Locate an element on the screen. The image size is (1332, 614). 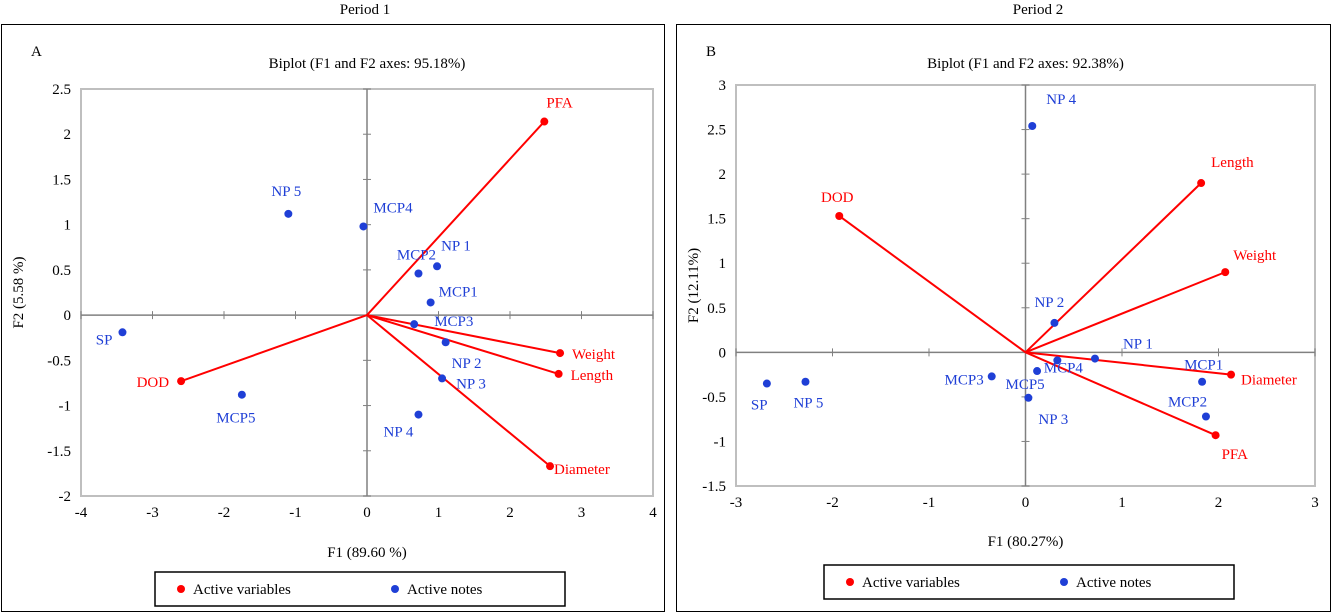
x-tick-label: -3 is located at coordinates (152, 513).